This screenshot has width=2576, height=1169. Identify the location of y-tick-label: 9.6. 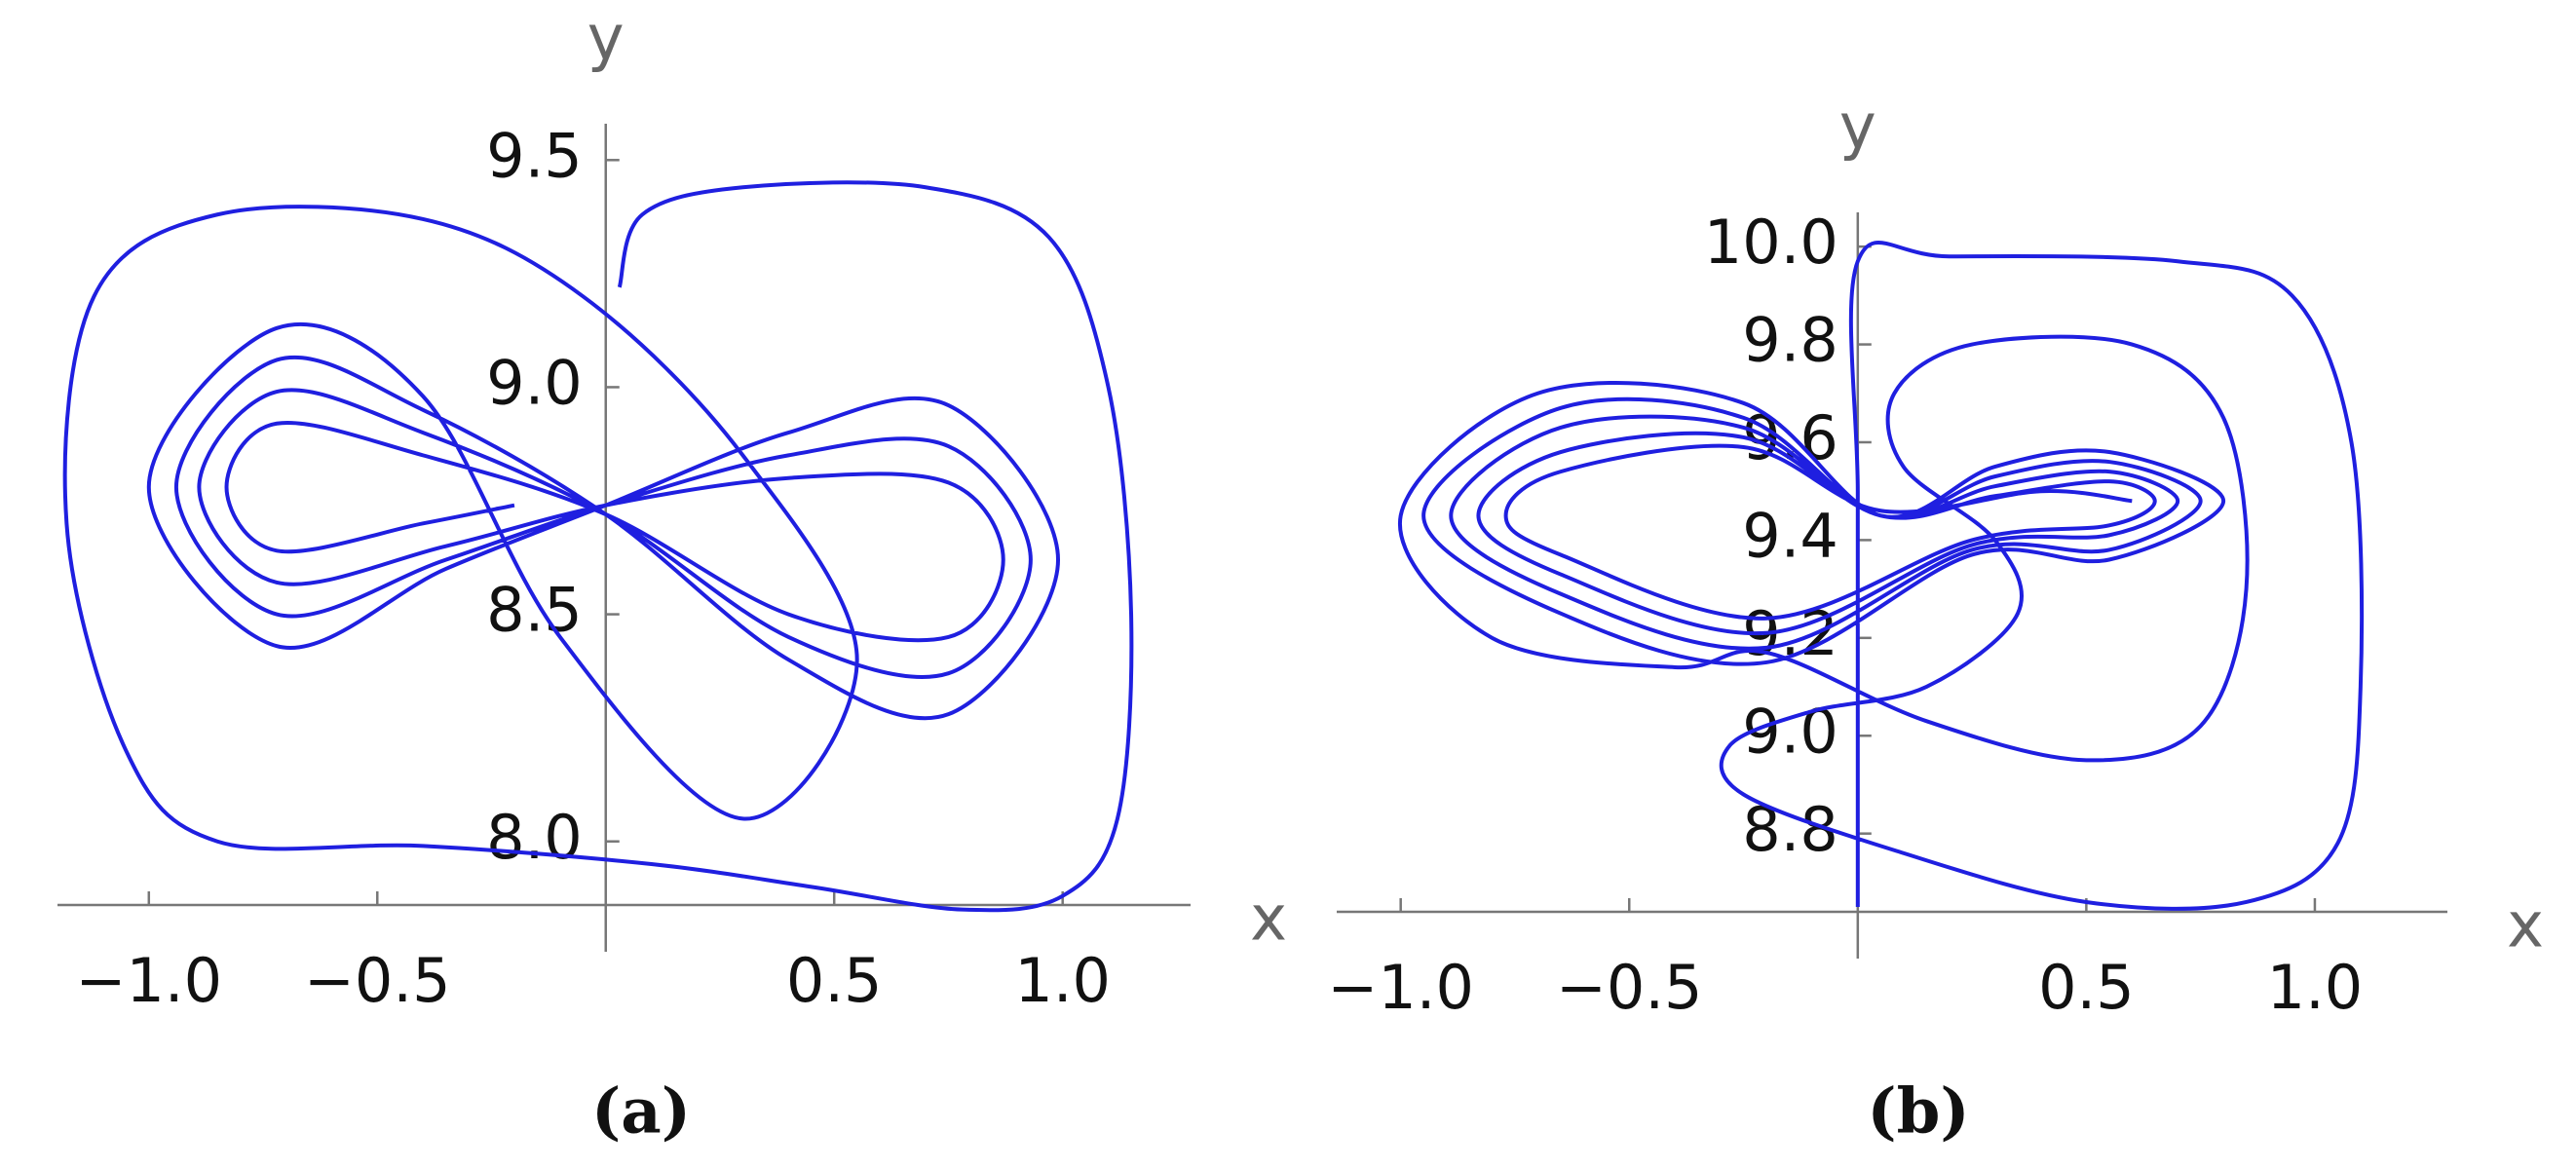
(1790, 437).